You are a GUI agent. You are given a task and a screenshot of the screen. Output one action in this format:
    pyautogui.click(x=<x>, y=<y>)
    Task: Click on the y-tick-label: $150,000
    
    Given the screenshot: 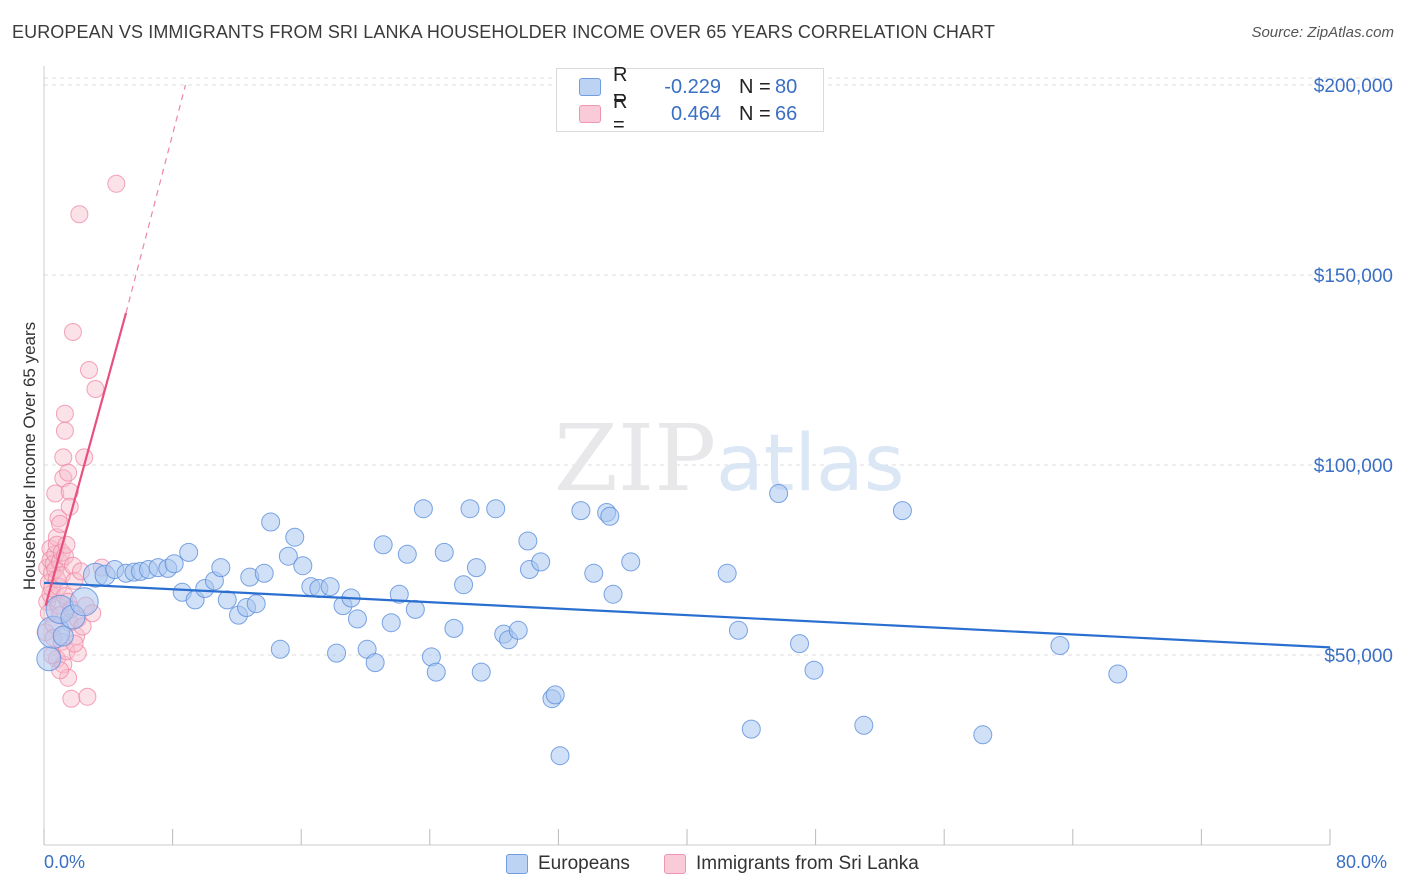 What is the action you would take?
    pyautogui.click(x=1353, y=276)
    